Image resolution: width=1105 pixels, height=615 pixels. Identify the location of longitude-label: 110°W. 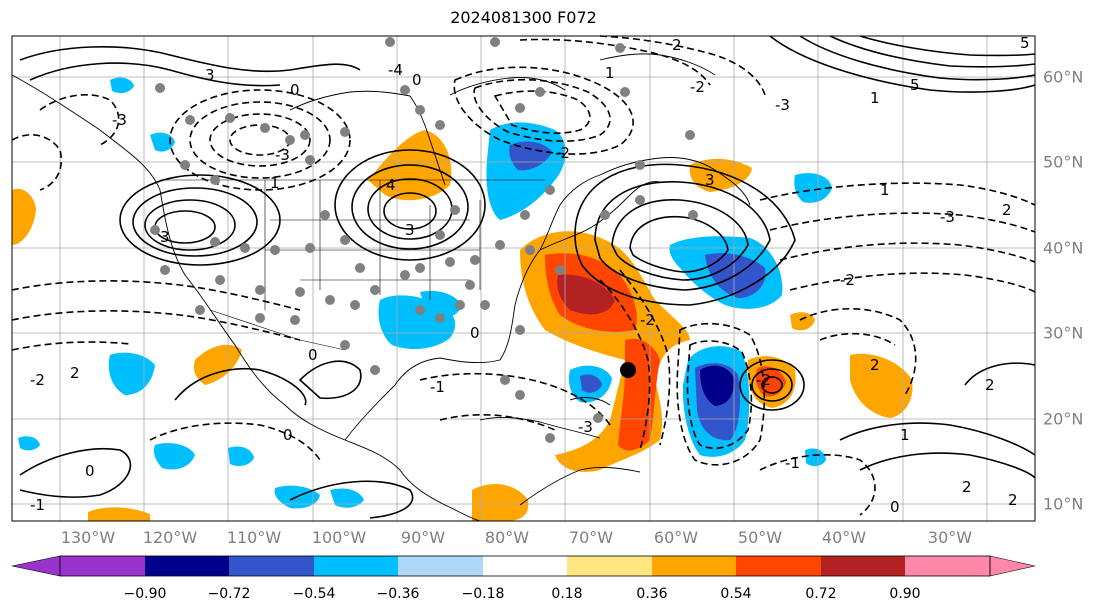
(254, 537).